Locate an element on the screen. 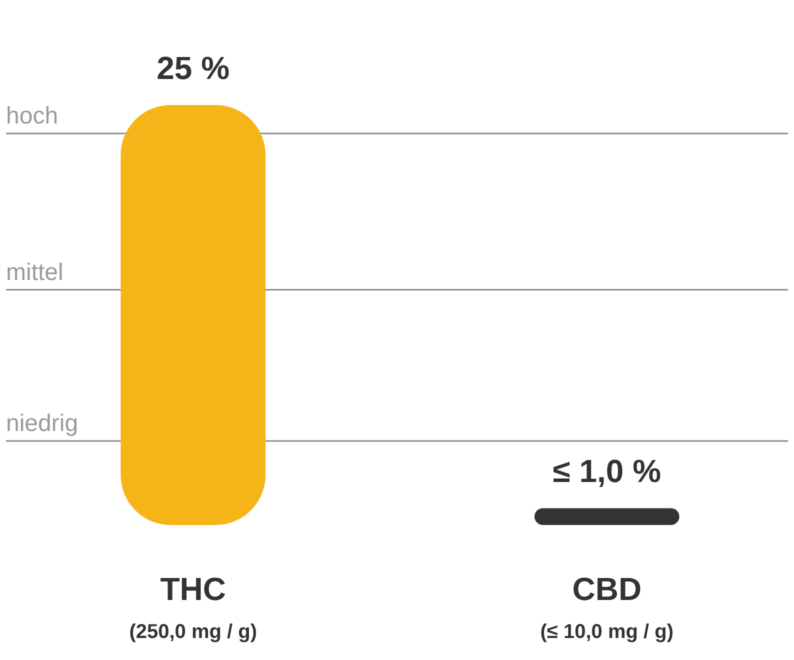 The height and width of the screenshot is (660, 794). x-tick-label: THC (250,0 mg / g) is located at coordinates (193, 607).